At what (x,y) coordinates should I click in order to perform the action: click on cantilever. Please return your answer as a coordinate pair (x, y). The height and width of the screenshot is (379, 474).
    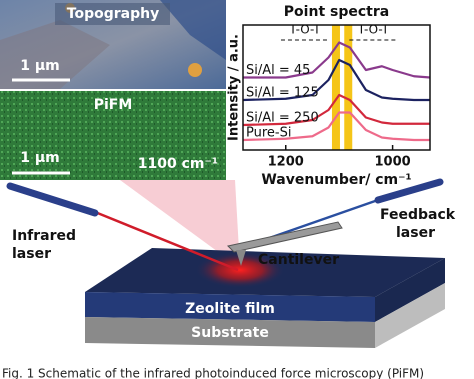
    Looking at the image, I should click on (284, 237).